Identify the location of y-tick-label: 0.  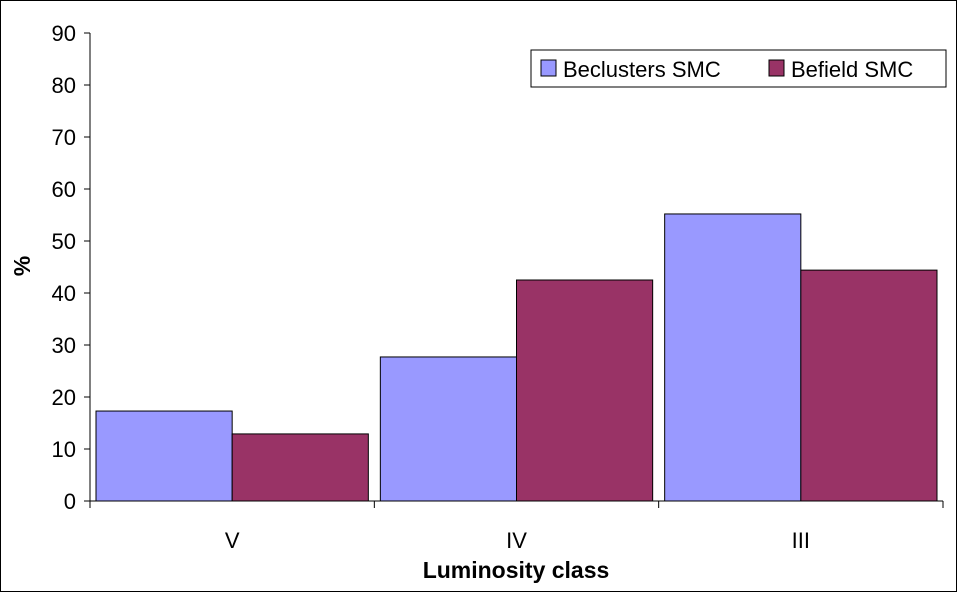
(70, 501).